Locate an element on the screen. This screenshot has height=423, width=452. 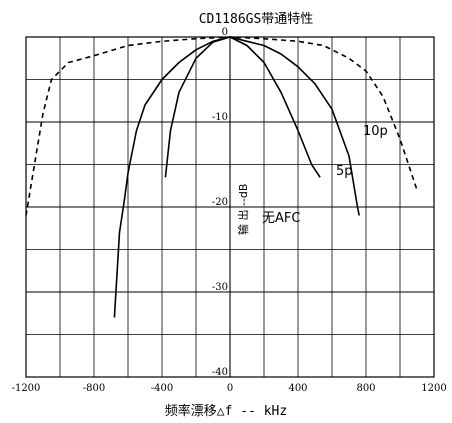
x-tick-label: 800 is located at coordinates (365, 388).